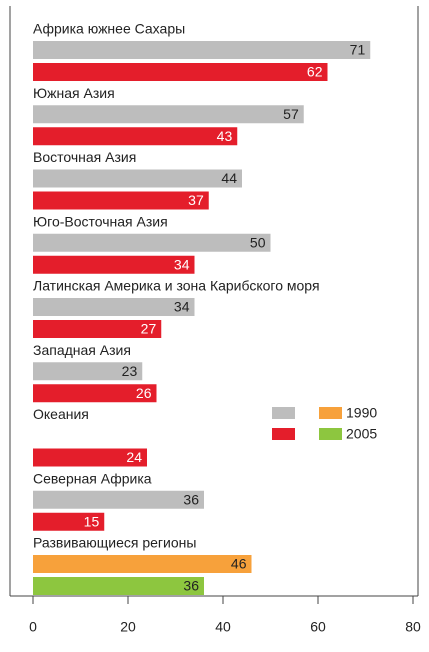 The height and width of the screenshot is (652, 429). Describe the element at coordinates (109, 29) in the screenshot. I see `category-label: Африка южнее Сахары` at that location.